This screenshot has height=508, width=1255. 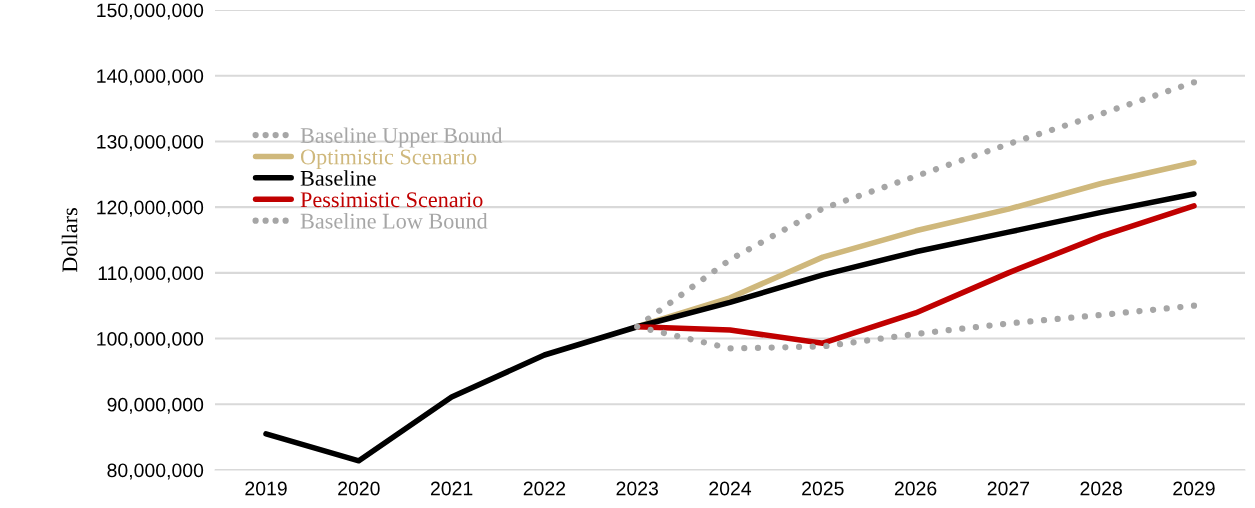 What do you see at coordinates (266, 488) in the screenshot?
I see `x-tick-label: 2019` at bounding box center [266, 488].